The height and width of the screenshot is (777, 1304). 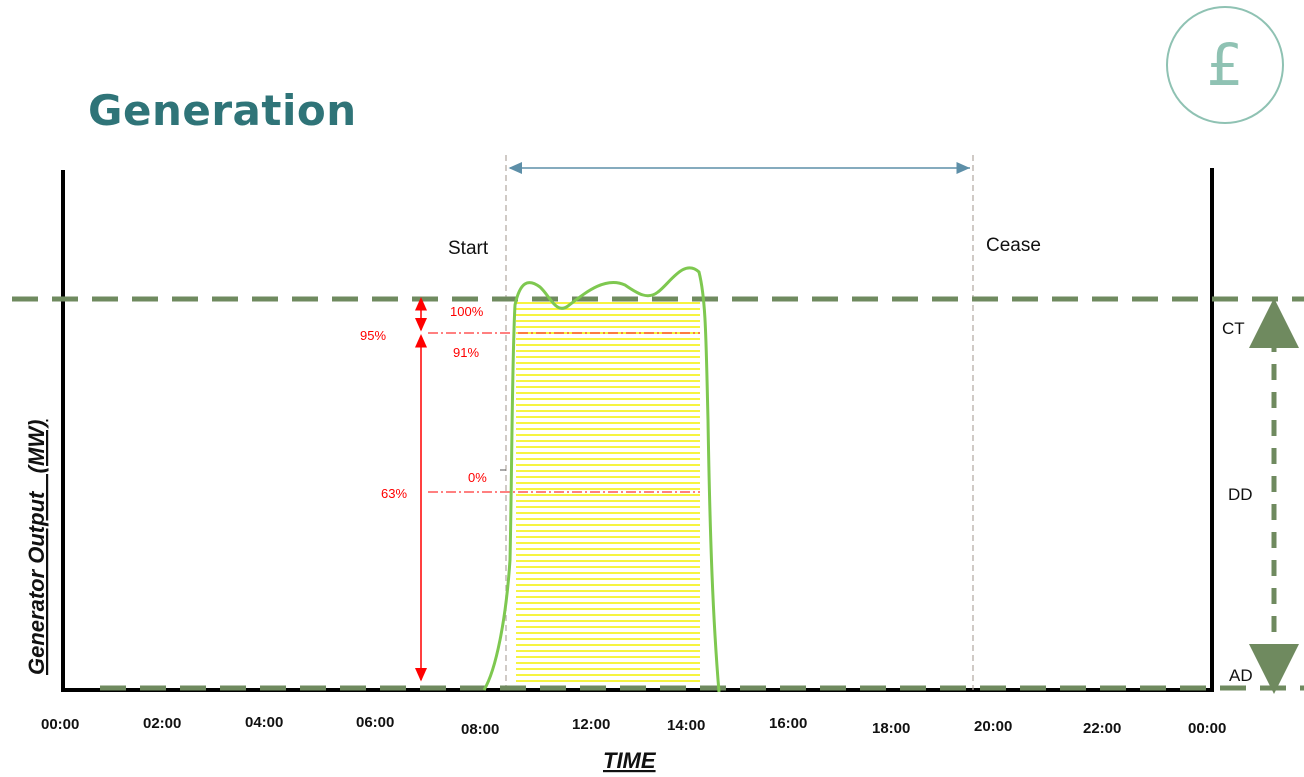 I want to click on generator-output-curve, so click(x=601, y=479).